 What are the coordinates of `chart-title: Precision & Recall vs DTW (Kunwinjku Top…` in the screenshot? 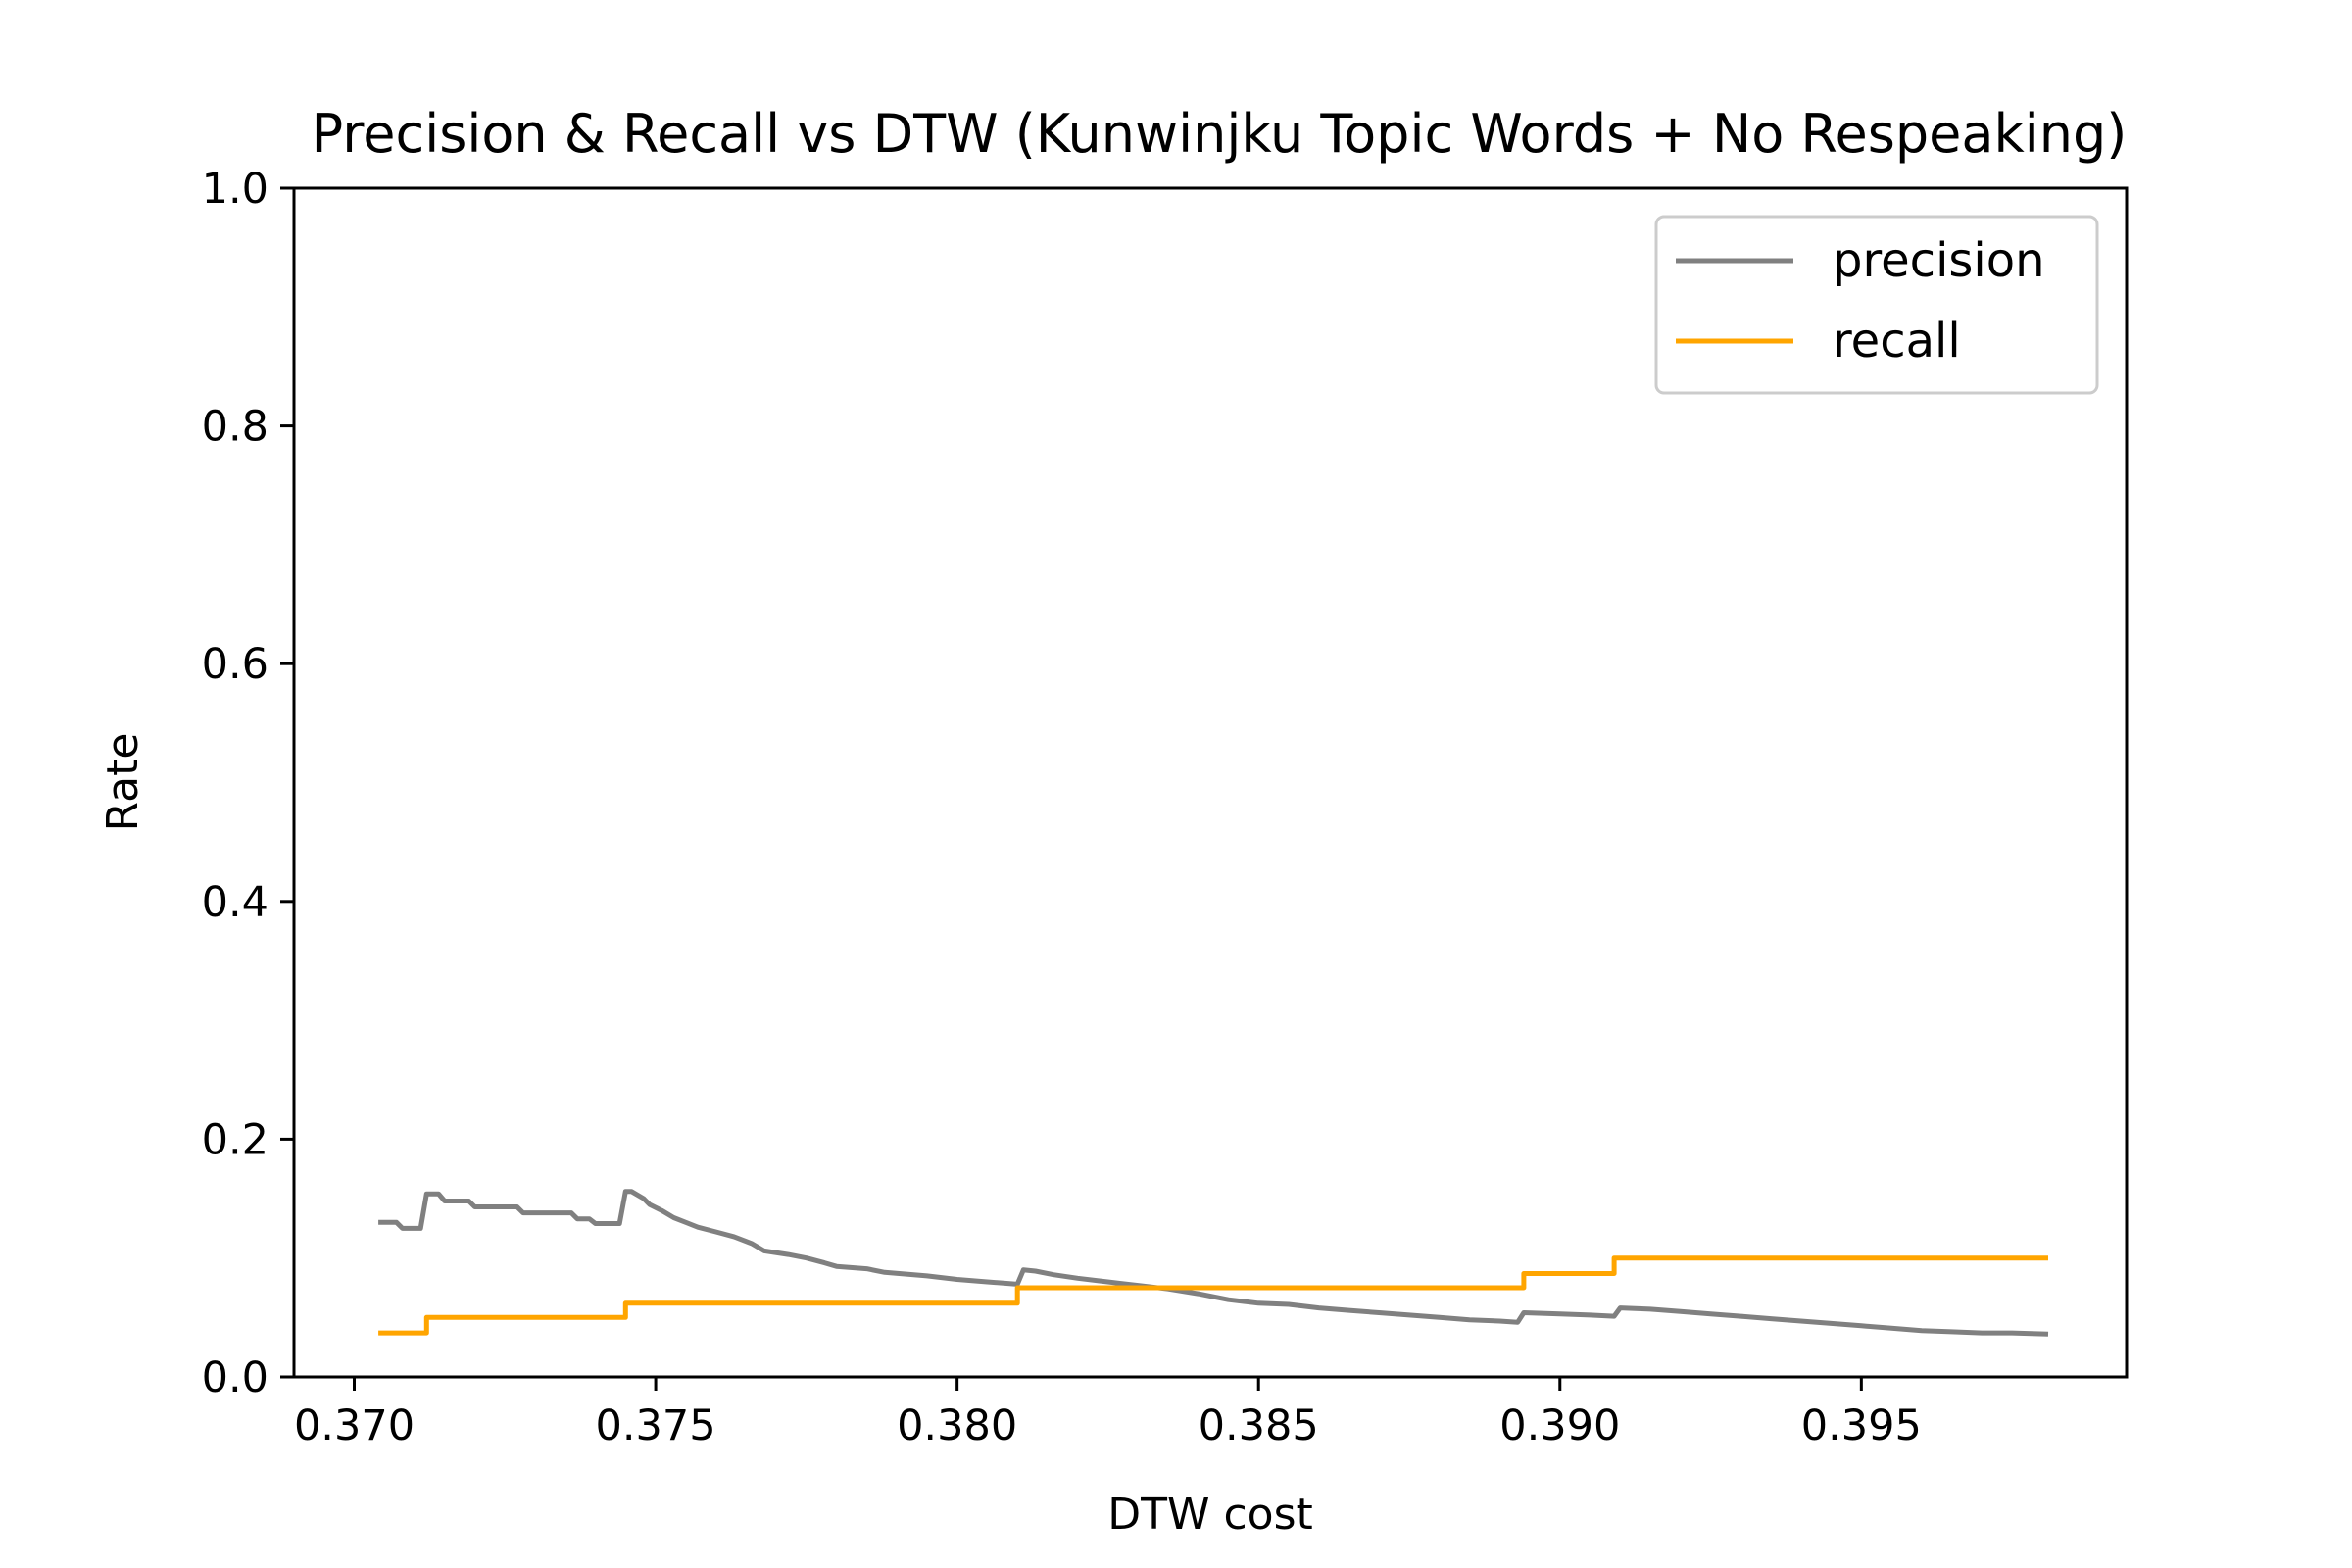 It's located at (1220, 134).